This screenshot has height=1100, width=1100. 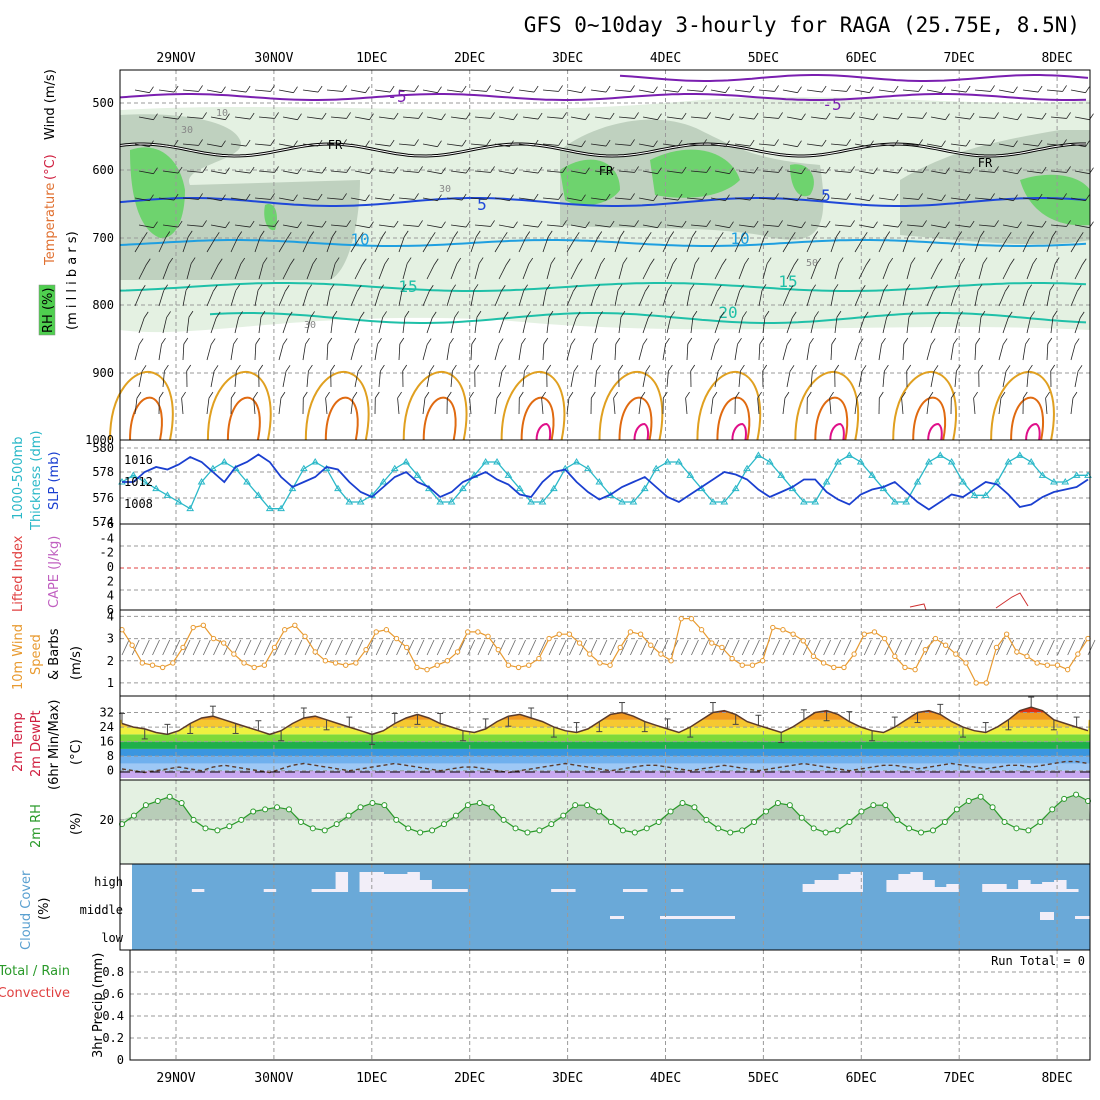 What do you see at coordinates (103, 522) in the screenshot?
I see `thickness-tick-574: 574` at bounding box center [103, 522].